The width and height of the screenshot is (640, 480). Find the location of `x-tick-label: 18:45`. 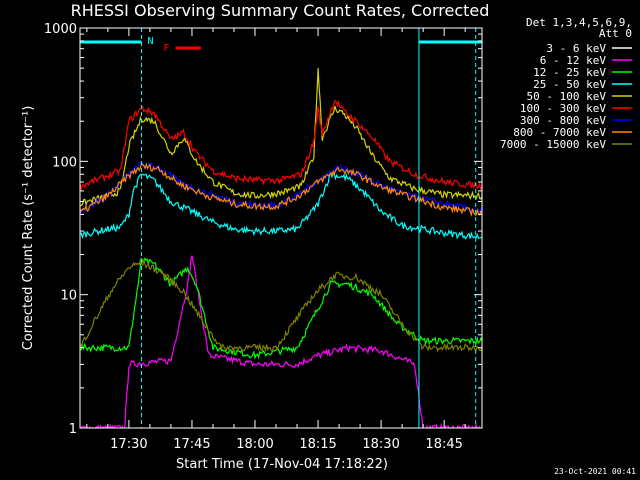

x-tick-label: 18:45 is located at coordinates (443, 444).